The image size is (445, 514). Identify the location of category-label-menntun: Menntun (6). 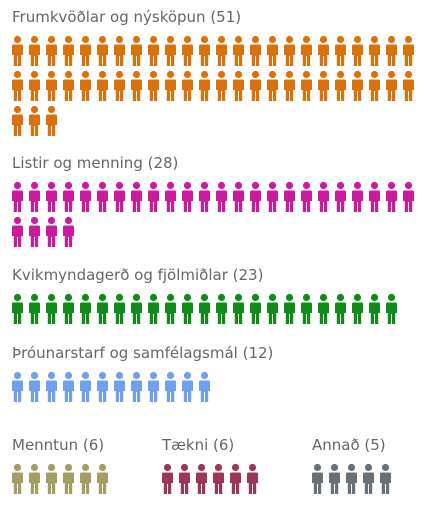
(58, 445).